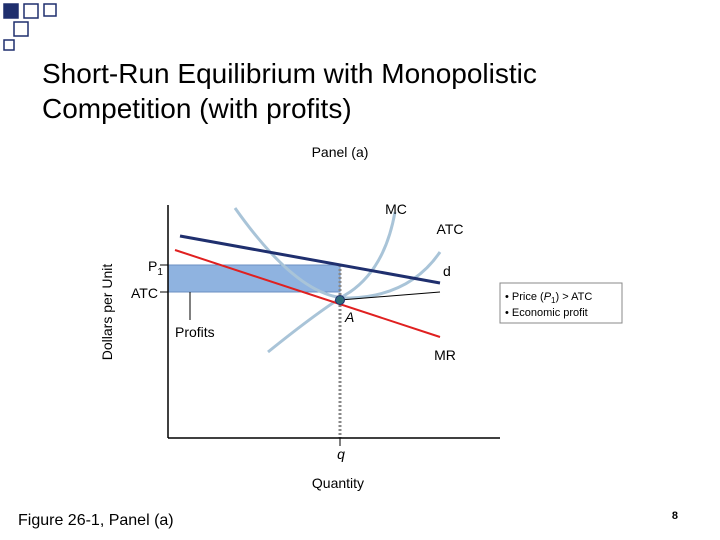 Image resolution: width=720 pixels, height=540 pixels. What do you see at coordinates (528, 297) in the screenshot?
I see `note-text: Price (` at bounding box center [528, 297].